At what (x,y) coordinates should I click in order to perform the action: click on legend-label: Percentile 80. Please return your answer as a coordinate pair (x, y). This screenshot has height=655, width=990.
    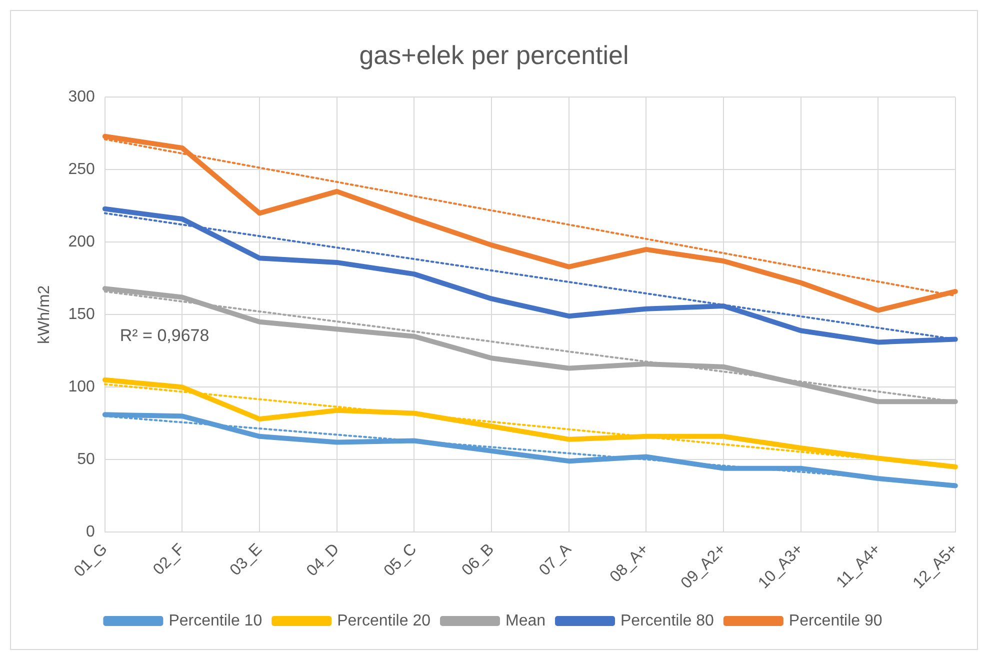
    Looking at the image, I should click on (667, 621).